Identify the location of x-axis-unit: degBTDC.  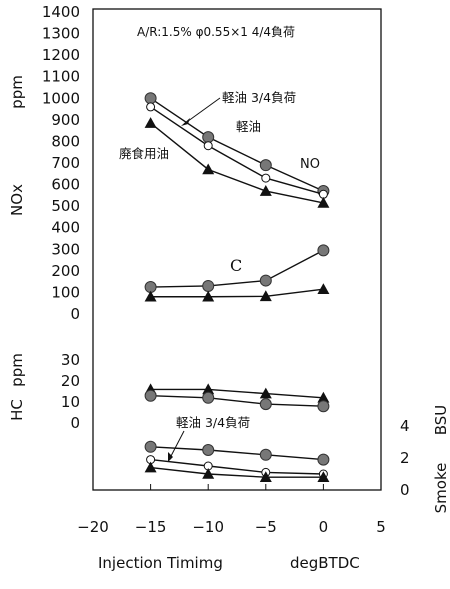
(325, 563).